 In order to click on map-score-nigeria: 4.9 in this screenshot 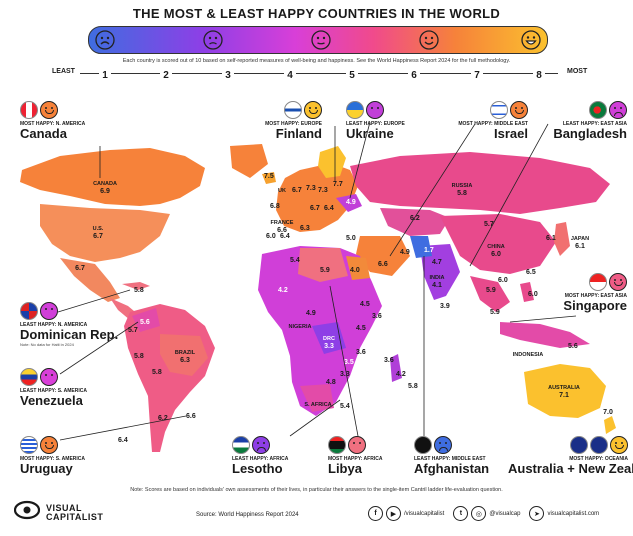, I will do `click(311, 313)`.